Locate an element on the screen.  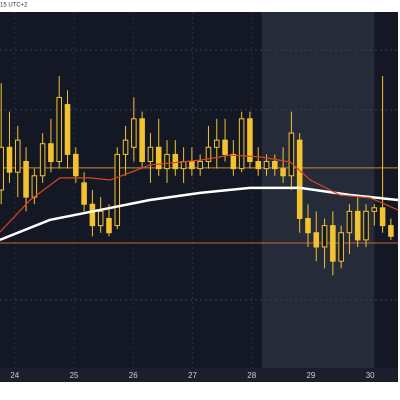
header-text: 15 UTC+2 is located at coordinates (14, 6).